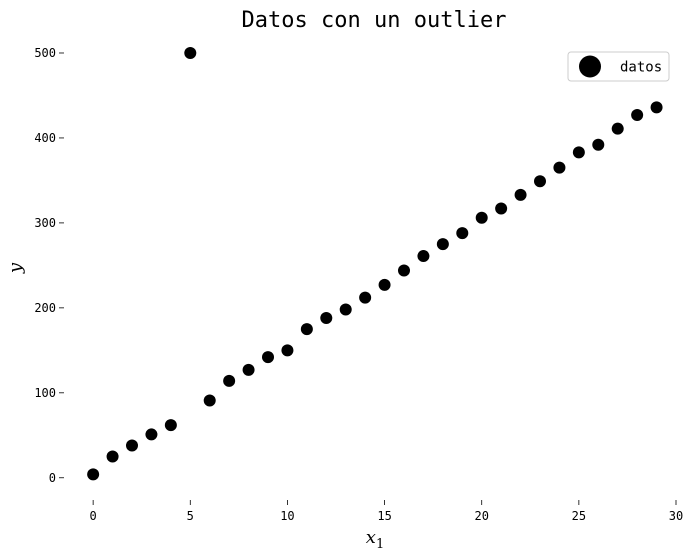 This screenshot has width=695, height=555. What do you see at coordinates (45, 223) in the screenshot?
I see `y-tick-label: 300` at bounding box center [45, 223].